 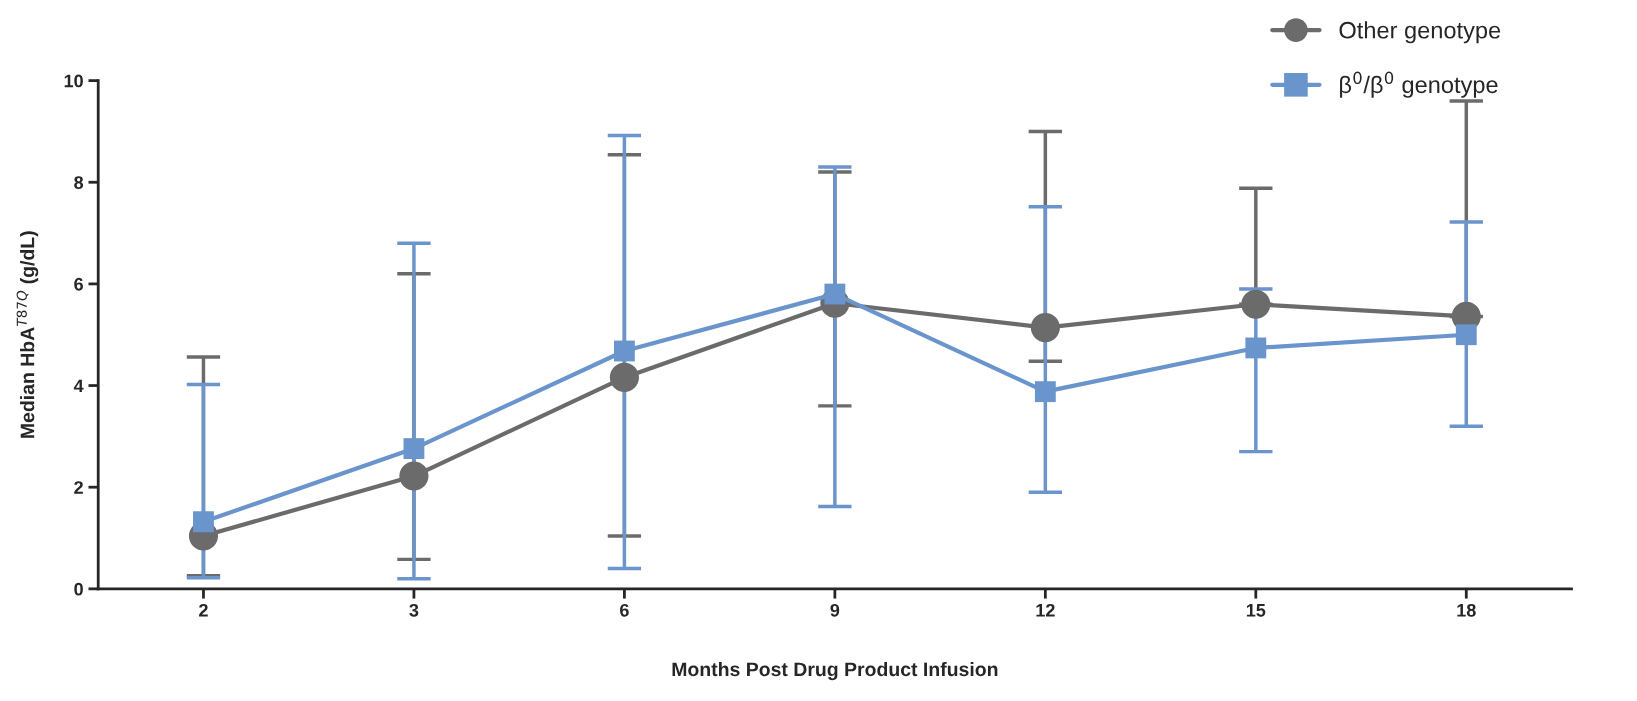 What do you see at coordinates (1420, 32) in the screenshot?
I see `legend-label: Other genotype` at bounding box center [1420, 32].